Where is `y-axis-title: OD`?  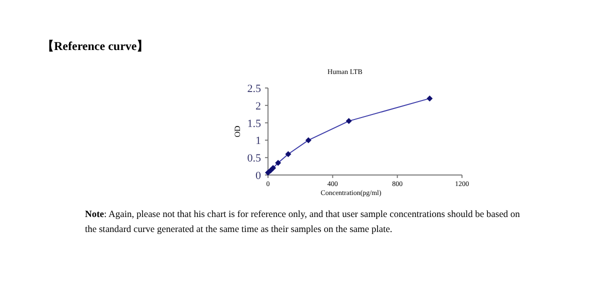
y-axis-title: OD is located at coordinates (237, 132).